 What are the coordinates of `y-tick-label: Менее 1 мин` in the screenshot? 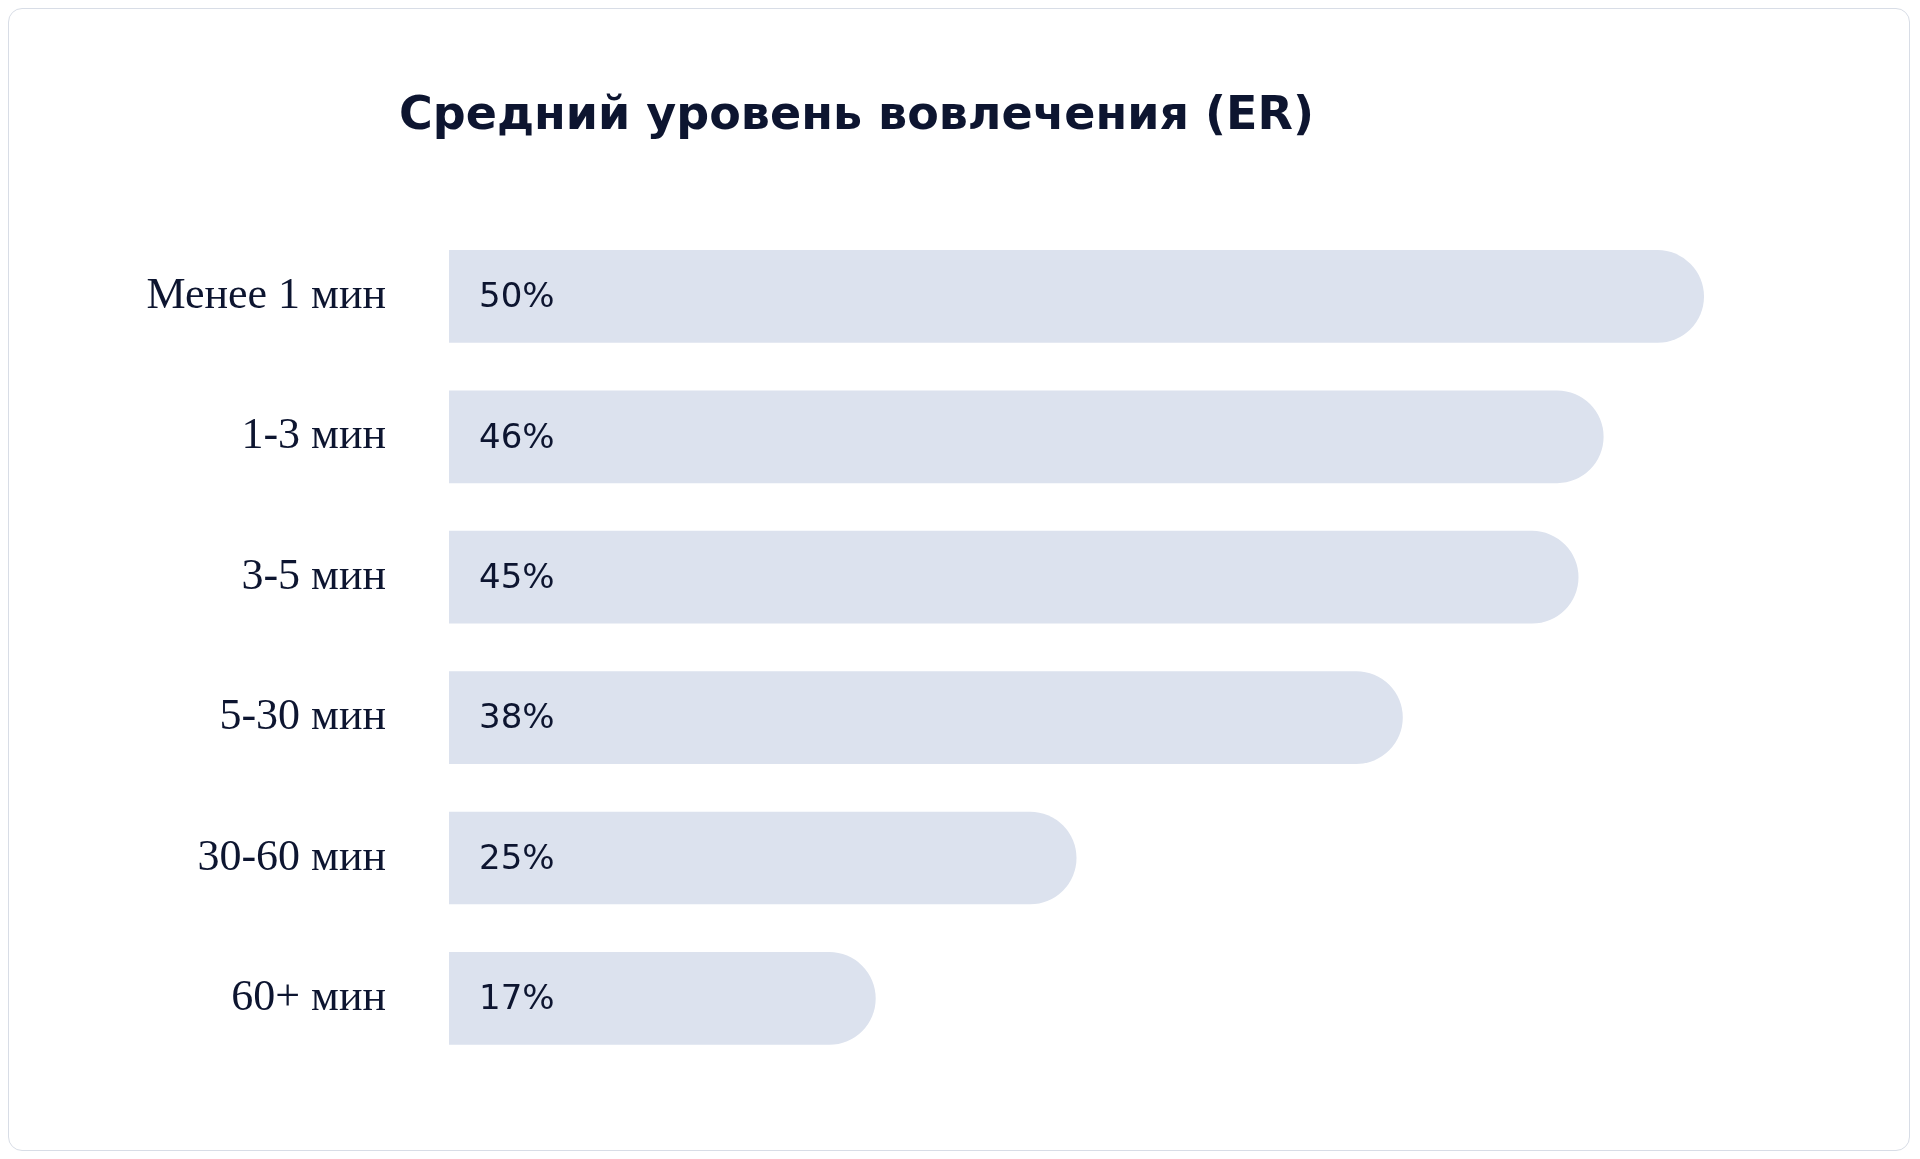 It's located at (266, 293).